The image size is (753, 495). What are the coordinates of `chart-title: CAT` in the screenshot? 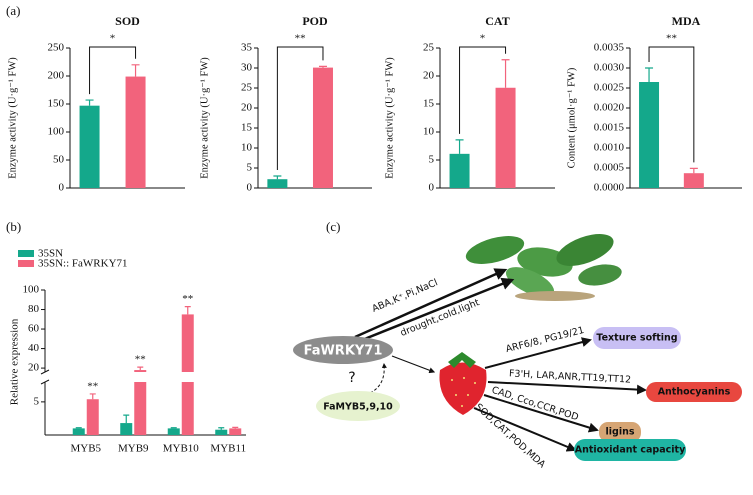 It's located at (497, 21).